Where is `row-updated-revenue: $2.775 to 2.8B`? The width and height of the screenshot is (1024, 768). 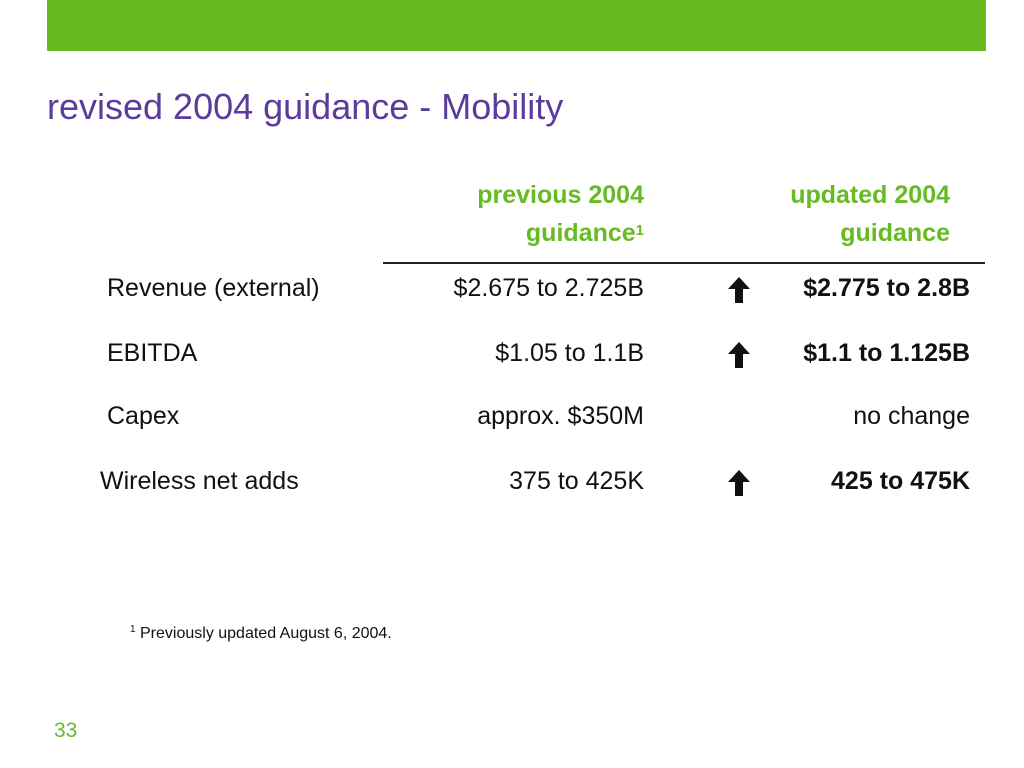
row-updated-revenue: $2.775 to 2.8B is located at coordinates (886, 288).